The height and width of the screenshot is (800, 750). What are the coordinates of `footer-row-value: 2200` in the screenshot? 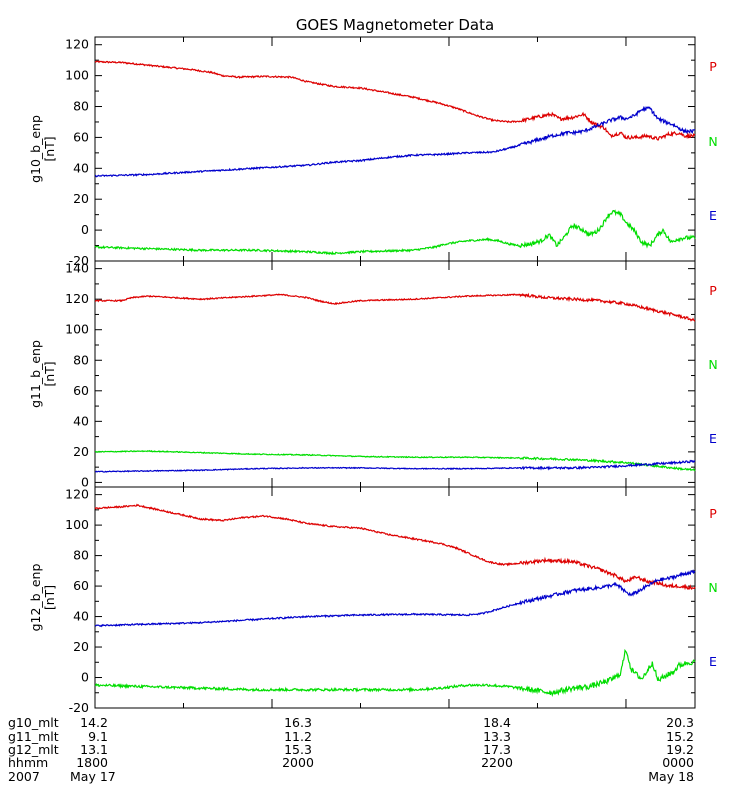 It's located at (497, 762).